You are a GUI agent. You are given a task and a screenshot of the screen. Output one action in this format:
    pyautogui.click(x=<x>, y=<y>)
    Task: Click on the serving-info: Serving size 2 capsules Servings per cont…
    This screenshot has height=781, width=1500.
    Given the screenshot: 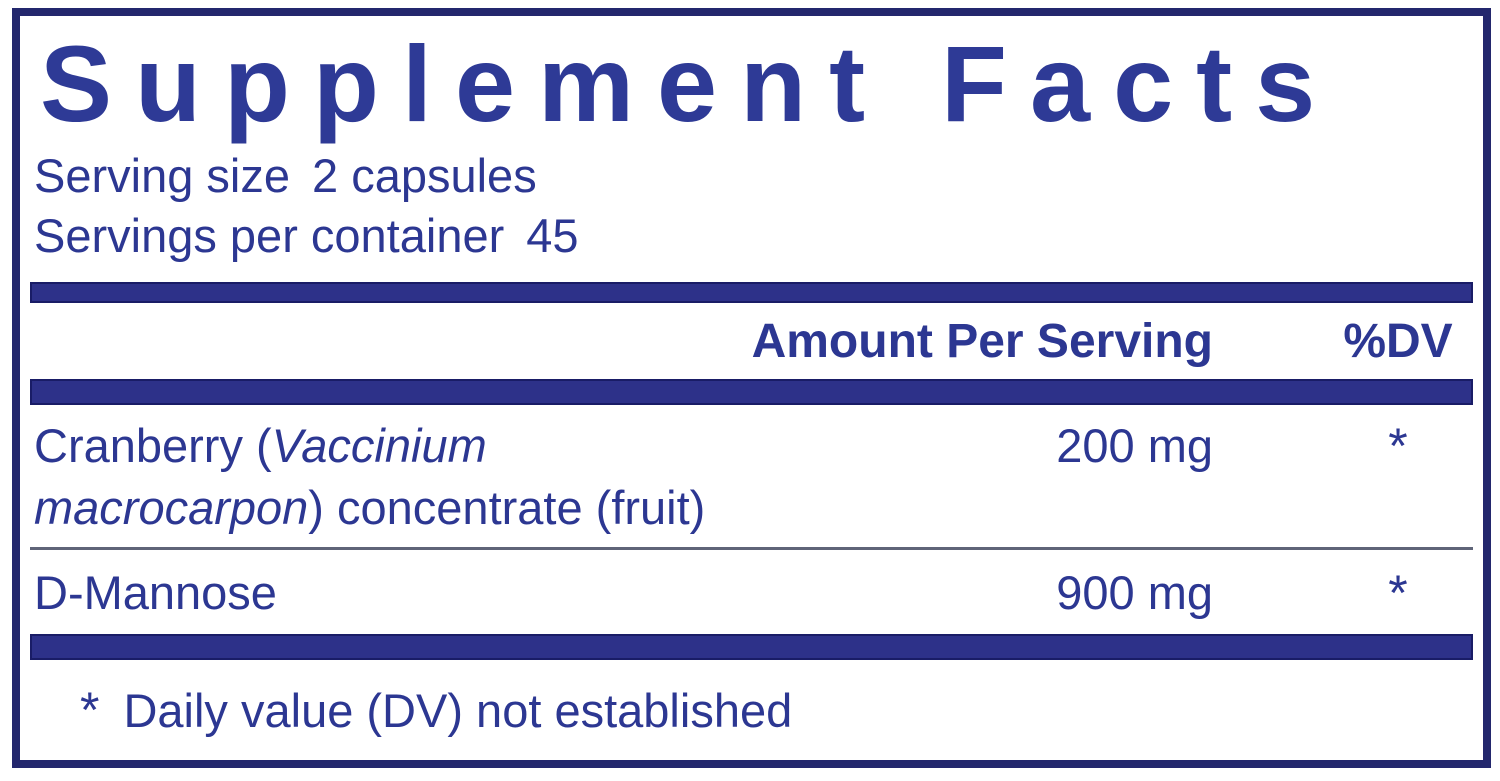 What is the action you would take?
    pyautogui.click(x=751, y=206)
    